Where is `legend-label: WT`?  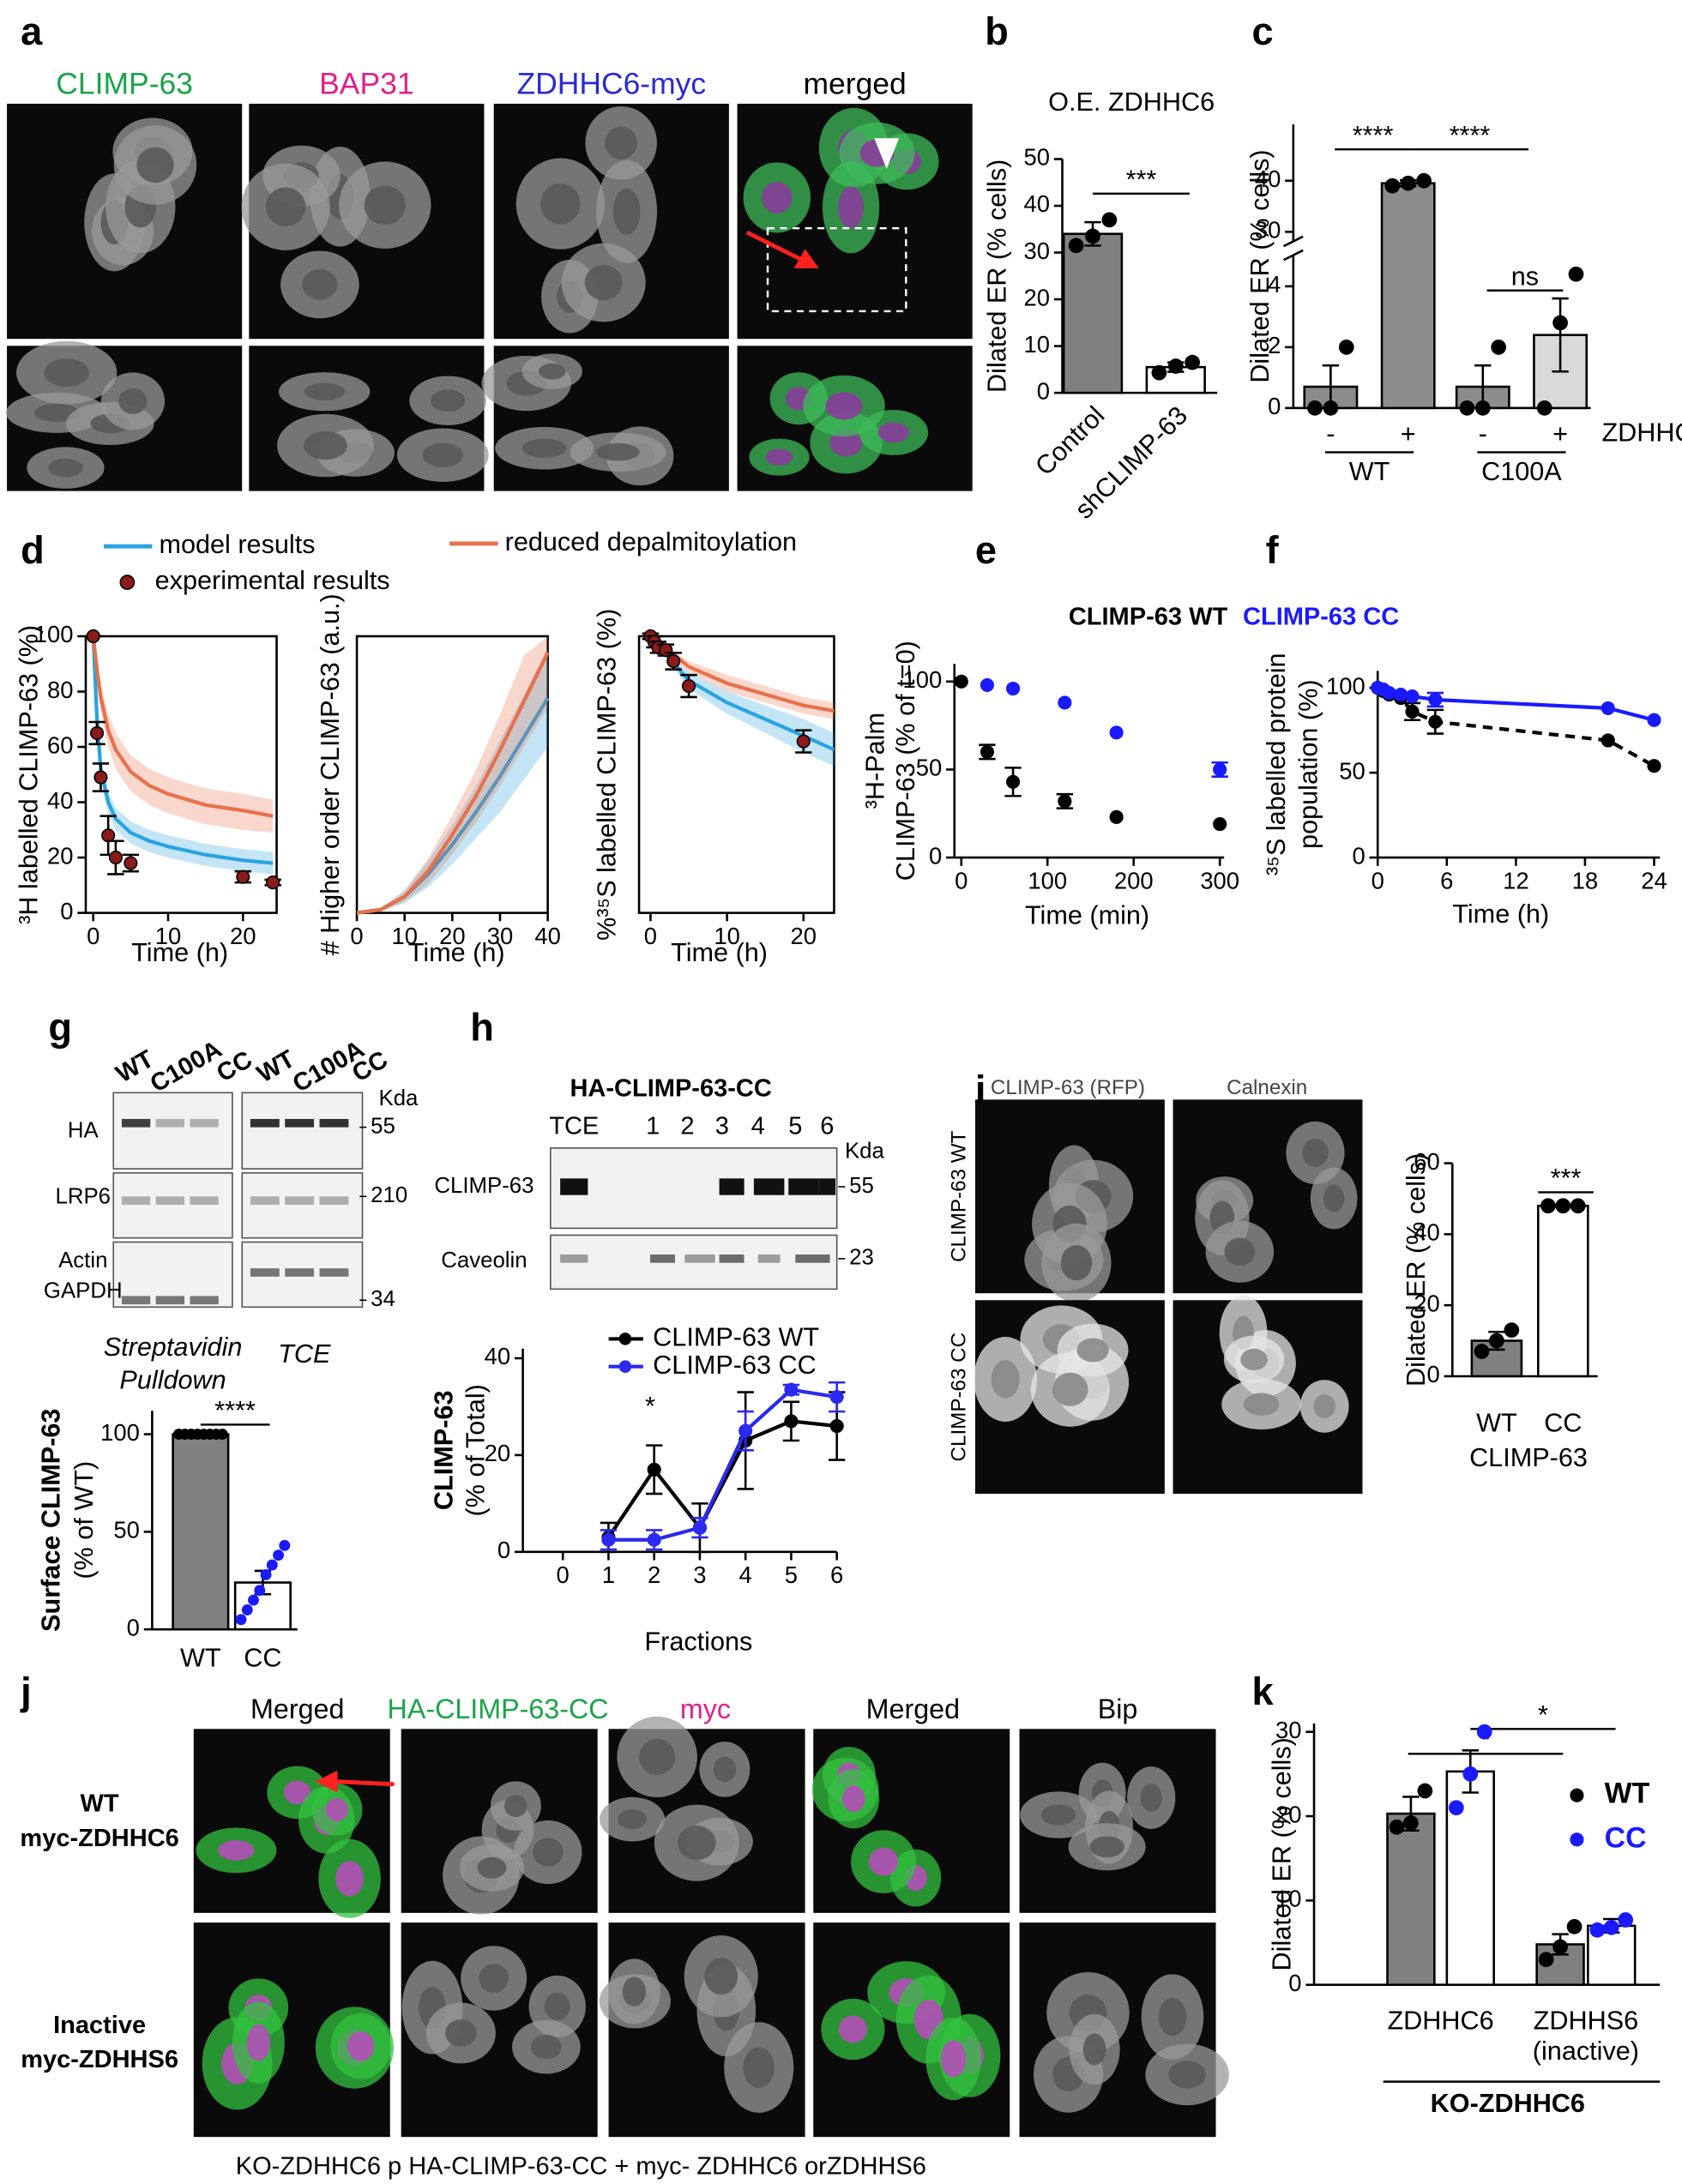 legend-label: WT is located at coordinates (1627, 1794).